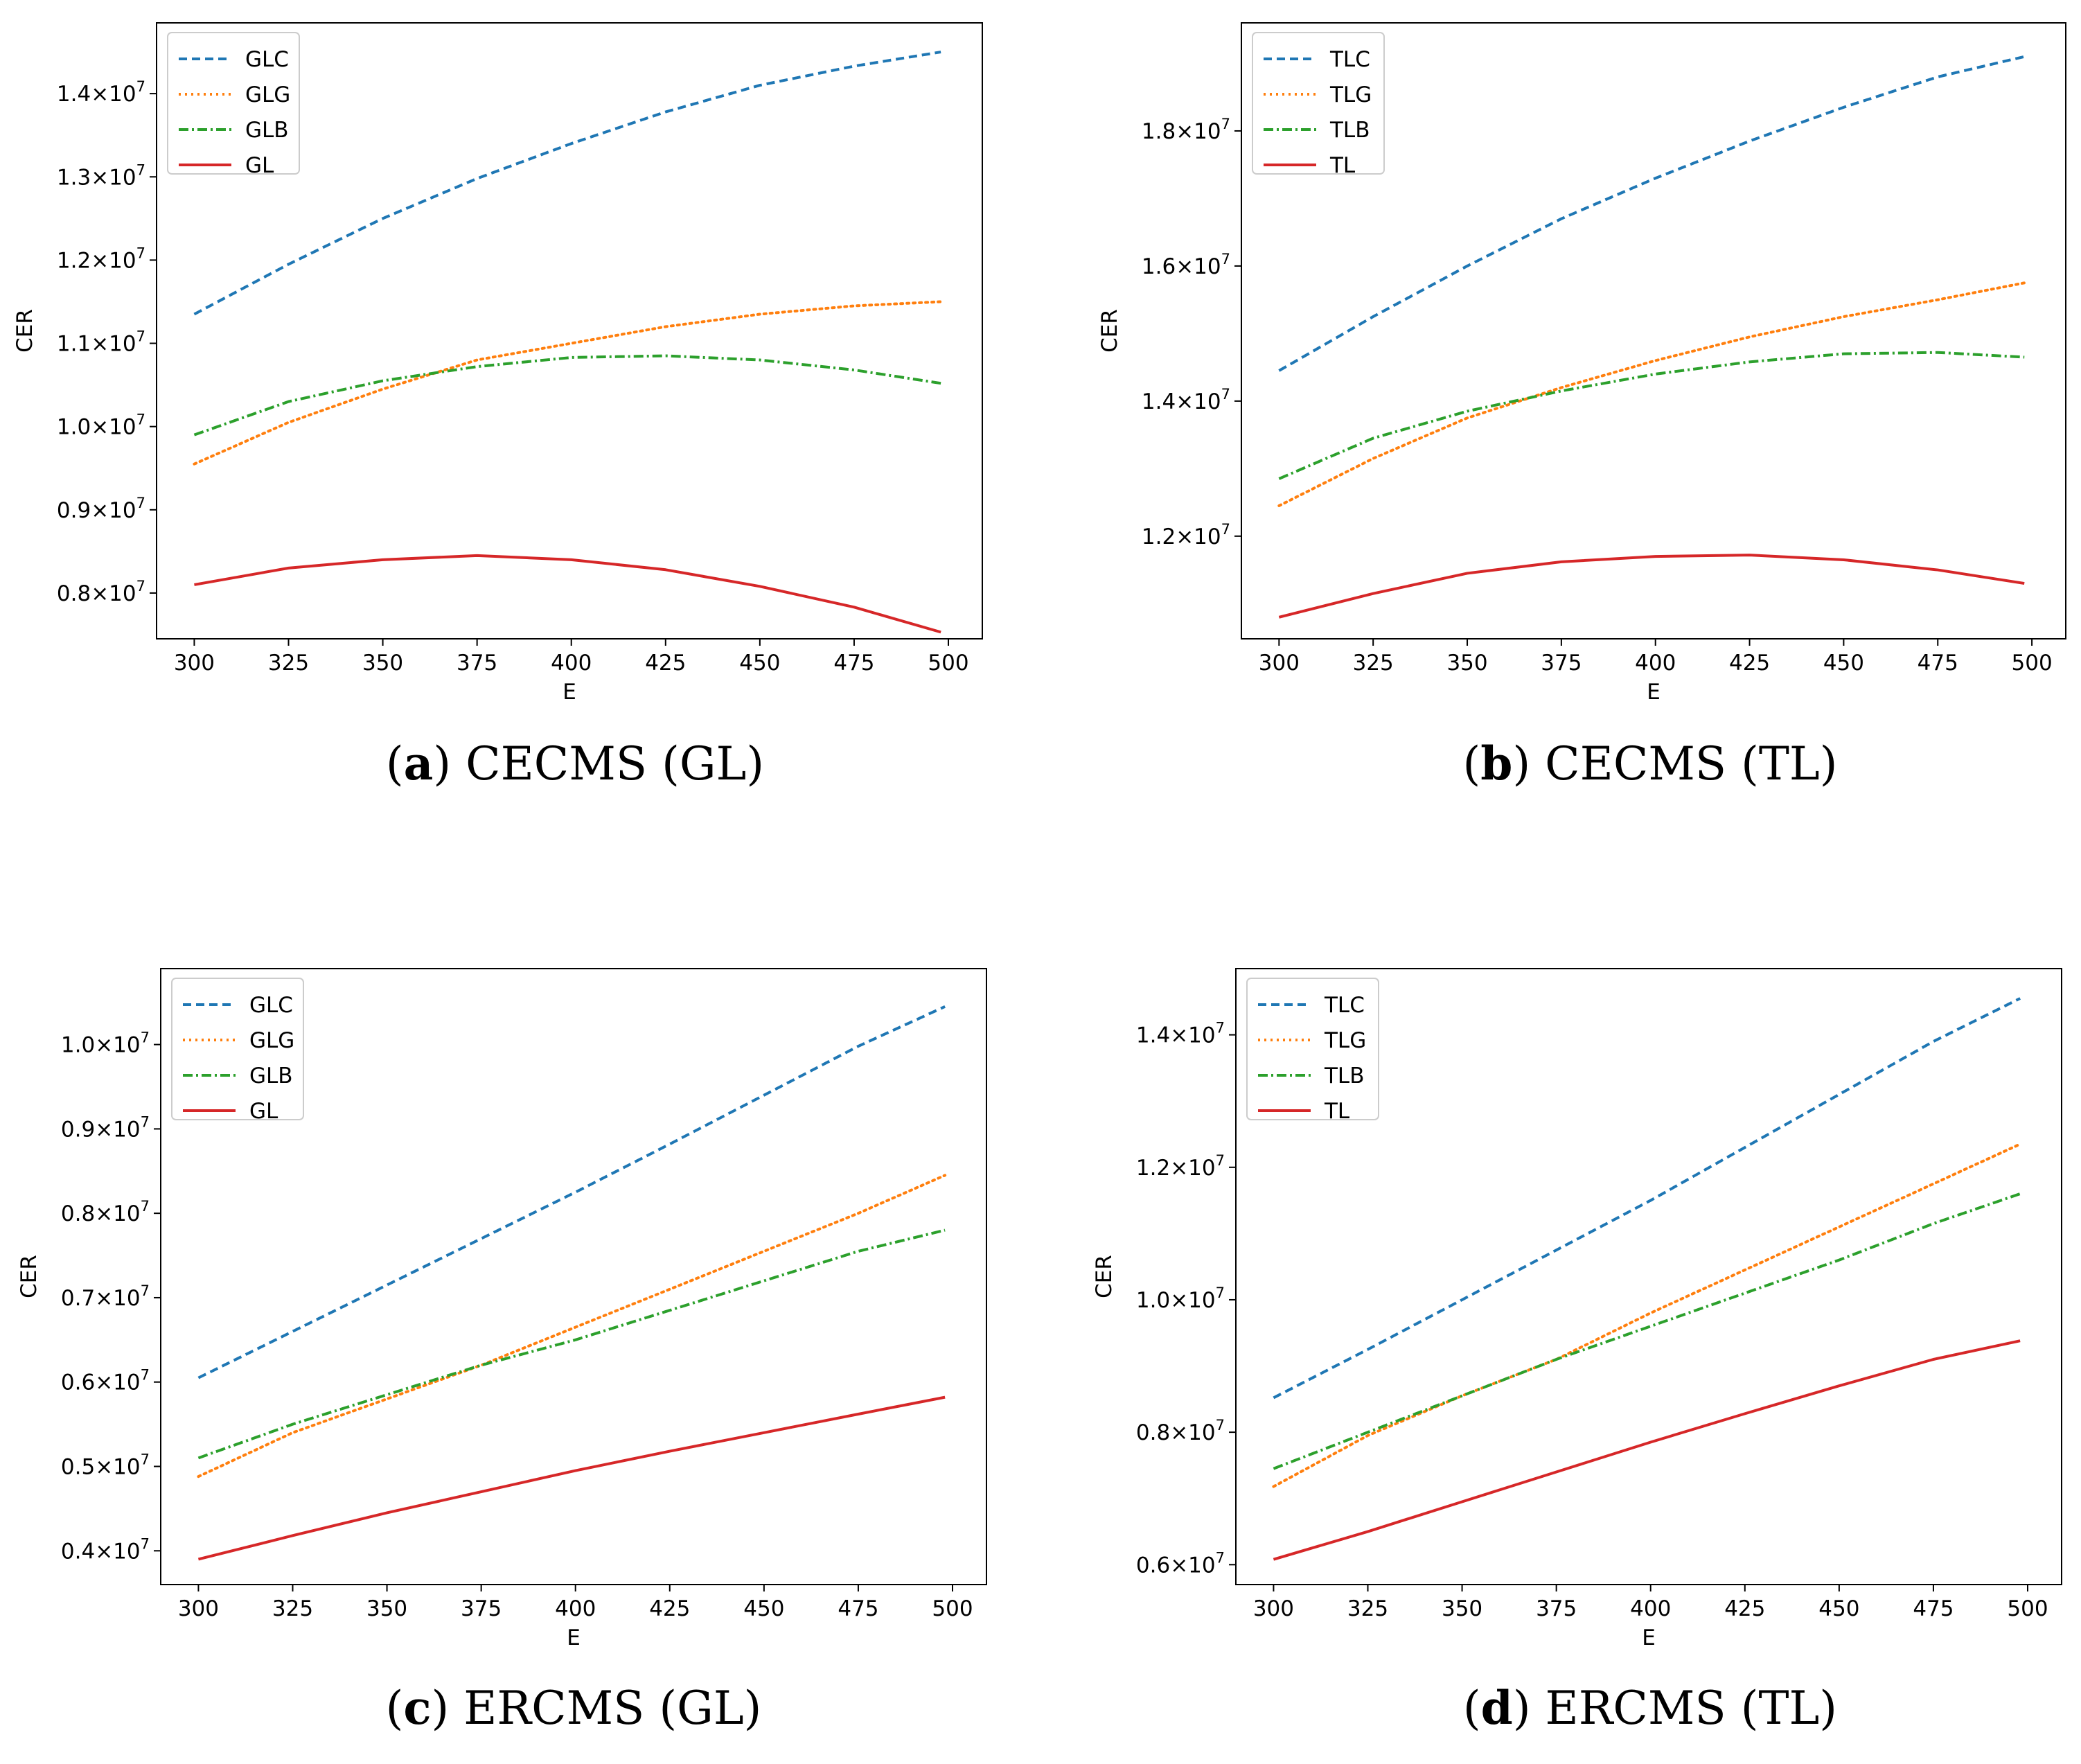 The height and width of the screenshot is (1764, 2081). What do you see at coordinates (575, 764) in the screenshot?
I see `panel-caption: (a) CECMS (GL)` at bounding box center [575, 764].